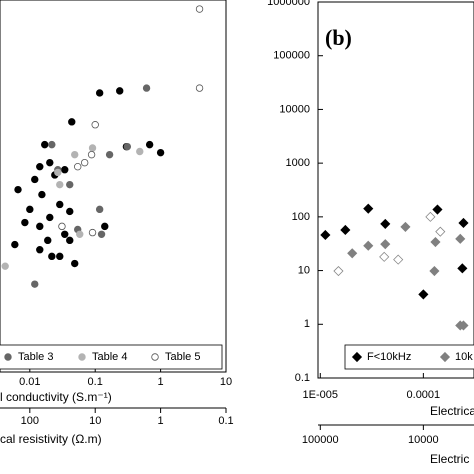 Image resolution: width=474 pixels, height=474 pixels. What do you see at coordinates (302, 378) in the screenshot?
I see `y-tick-label: 0.1` at bounding box center [302, 378].